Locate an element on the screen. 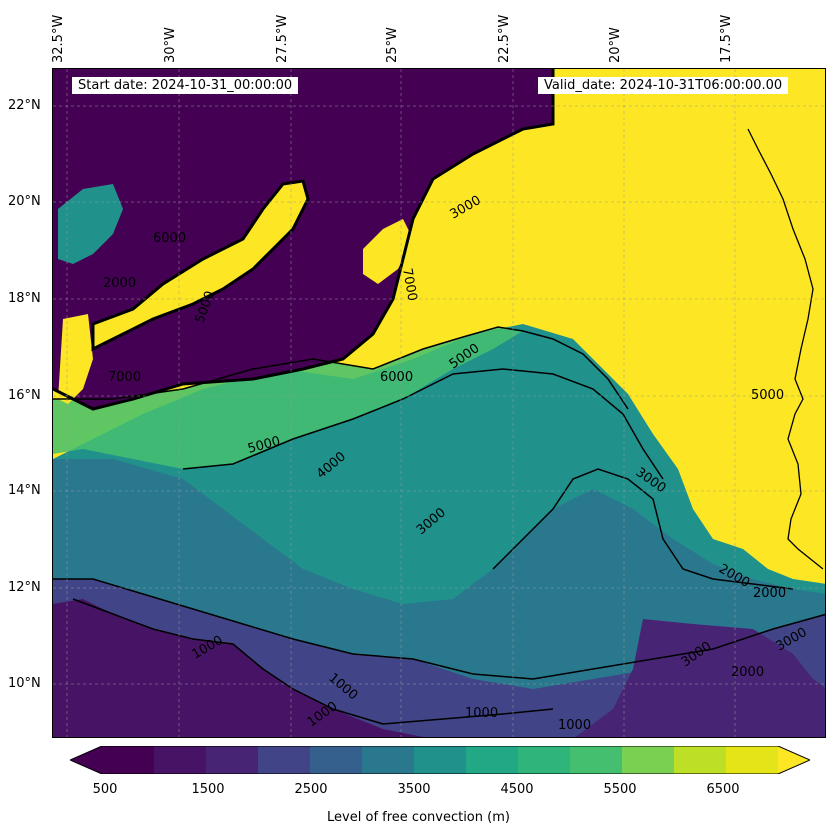  lon-label-32-5w: 32.5°W is located at coordinates (58, 38).